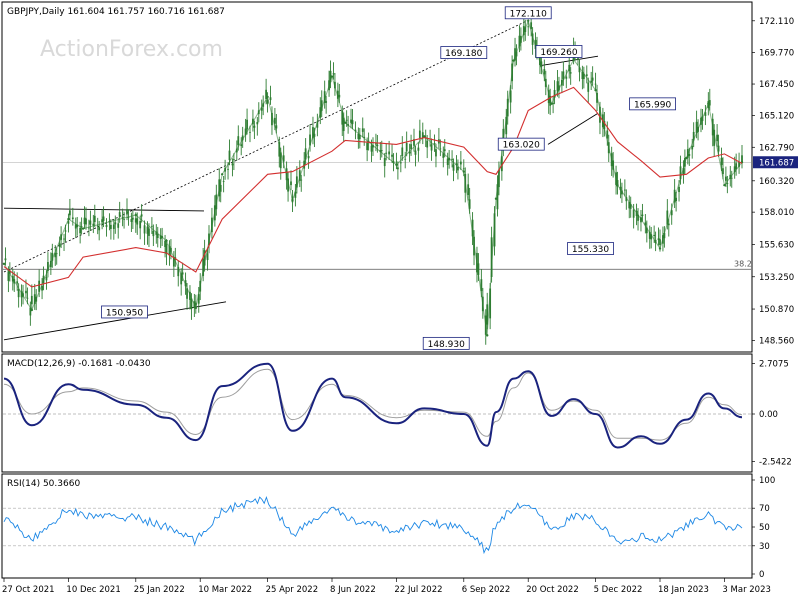 This screenshot has width=800, height=600. I want to click on price-axis-label: 162.790, so click(776, 148).